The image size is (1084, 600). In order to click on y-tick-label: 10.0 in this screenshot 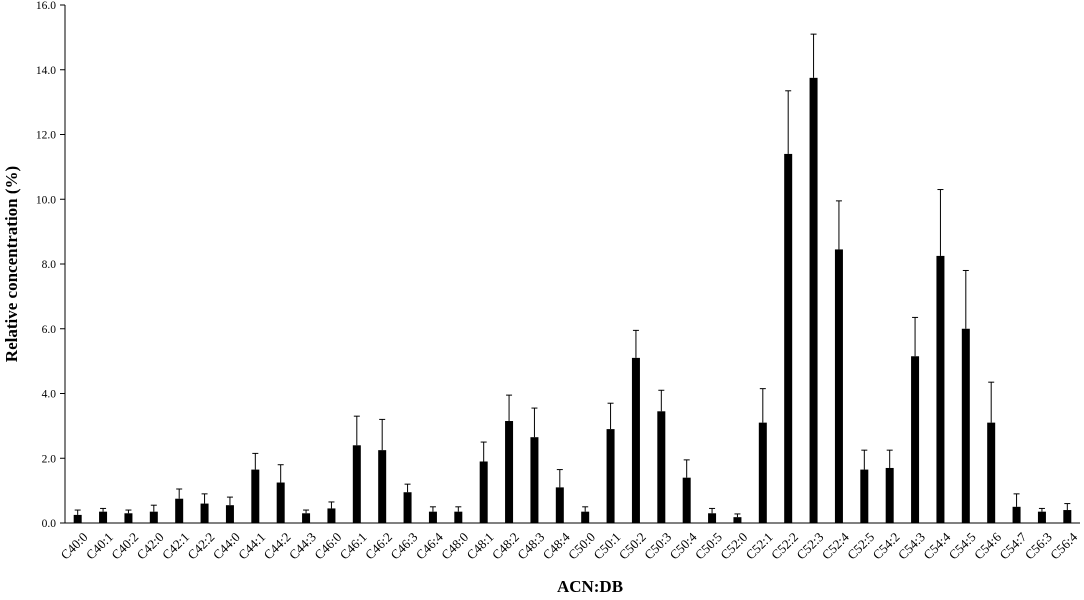, I will do `click(46, 200)`.